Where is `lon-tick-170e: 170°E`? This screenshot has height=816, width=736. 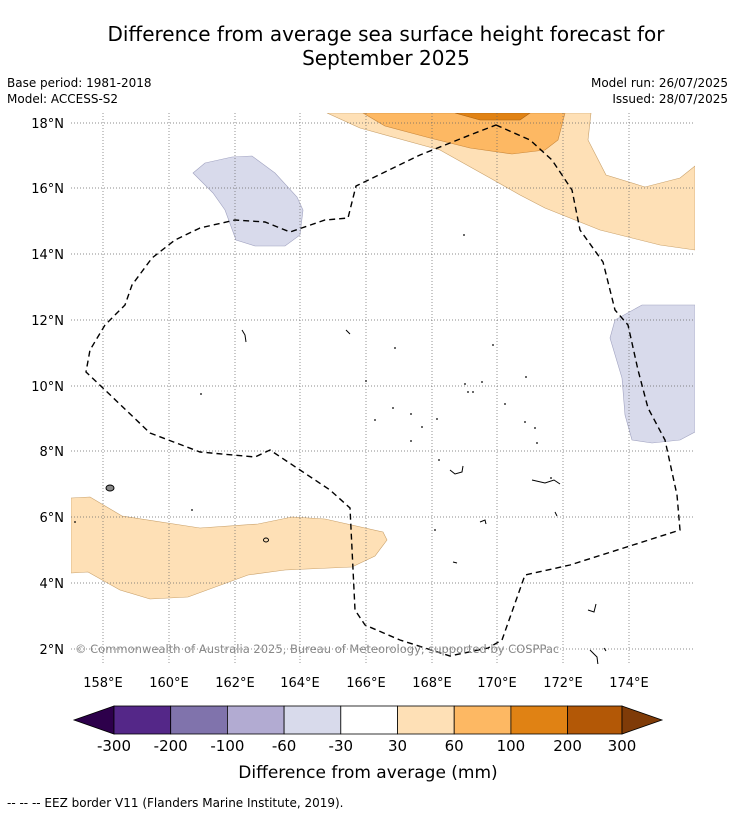
lon-tick-170e: 170°E is located at coordinates (497, 683).